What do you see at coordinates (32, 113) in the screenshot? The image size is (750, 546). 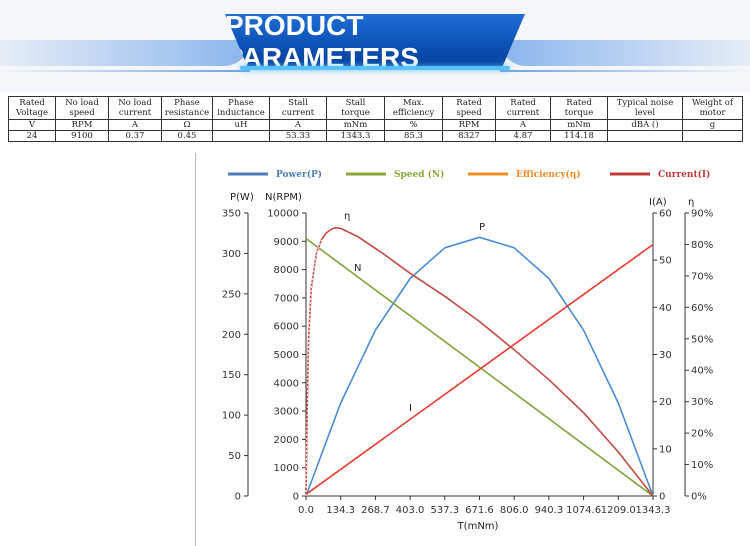 I see `table-header-line: Voltage` at bounding box center [32, 113].